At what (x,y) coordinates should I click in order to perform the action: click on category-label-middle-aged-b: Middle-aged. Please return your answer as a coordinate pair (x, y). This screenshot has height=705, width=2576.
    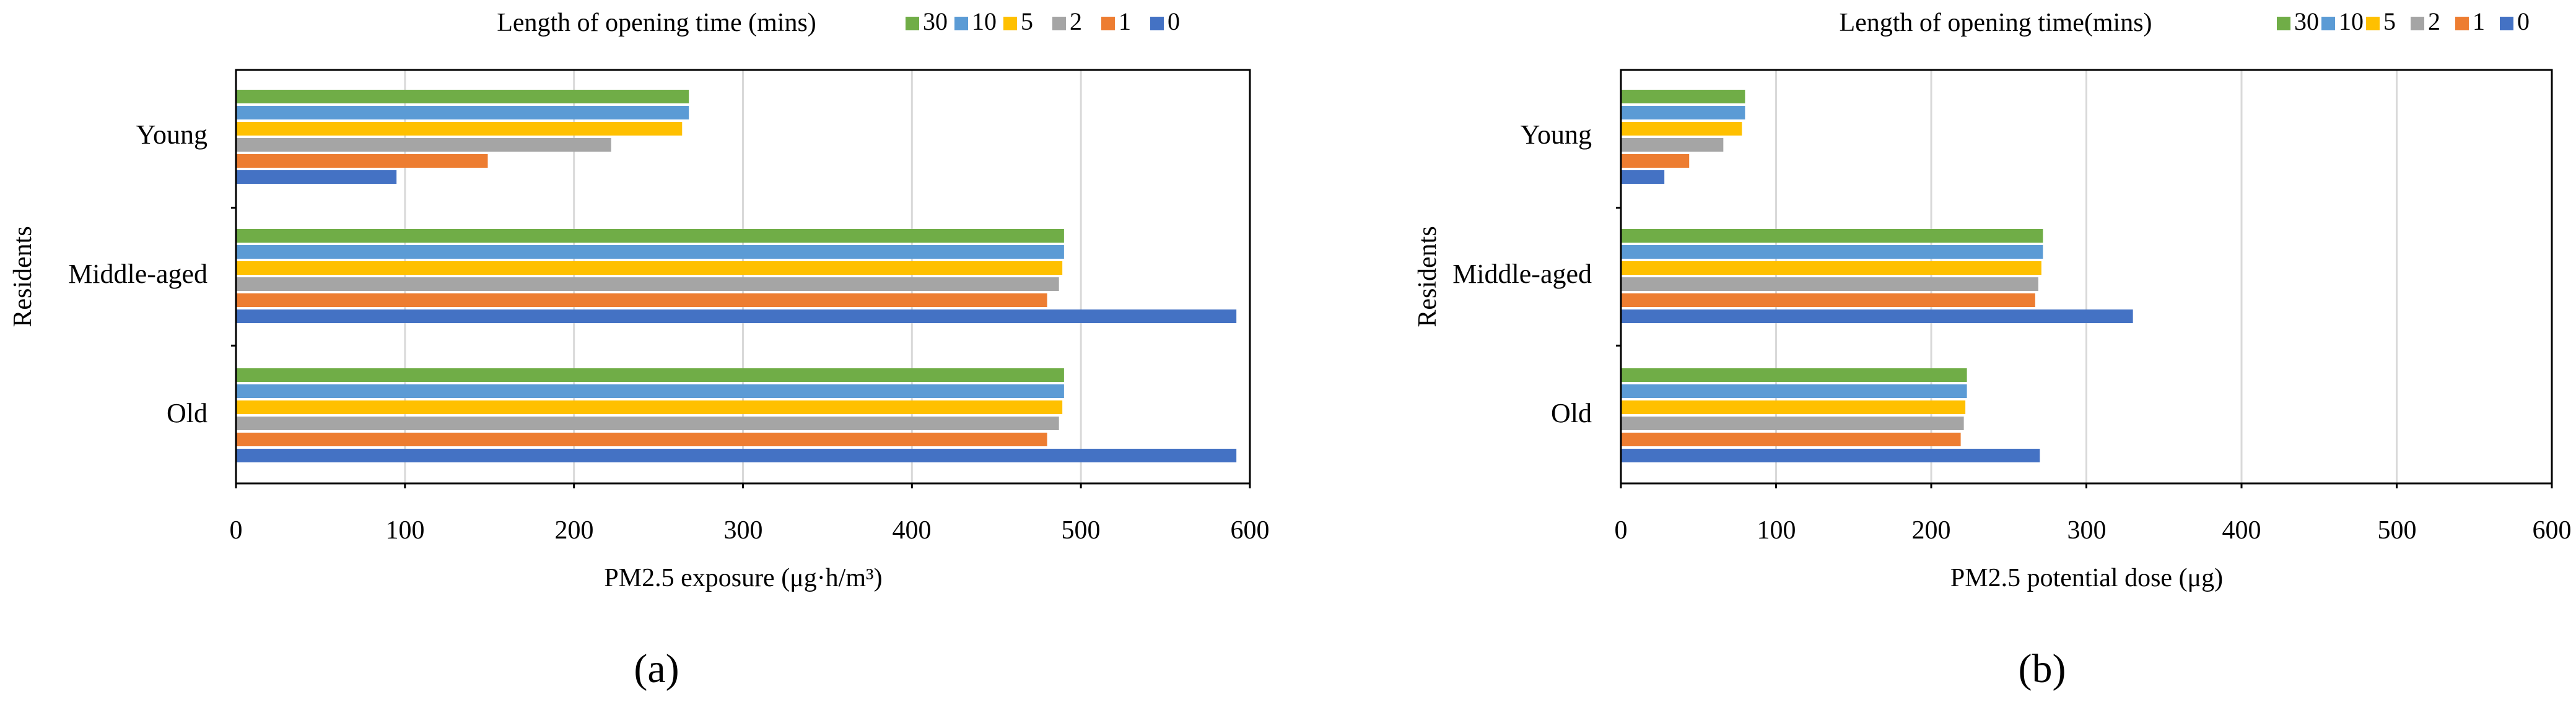
    Looking at the image, I should click on (1522, 274).